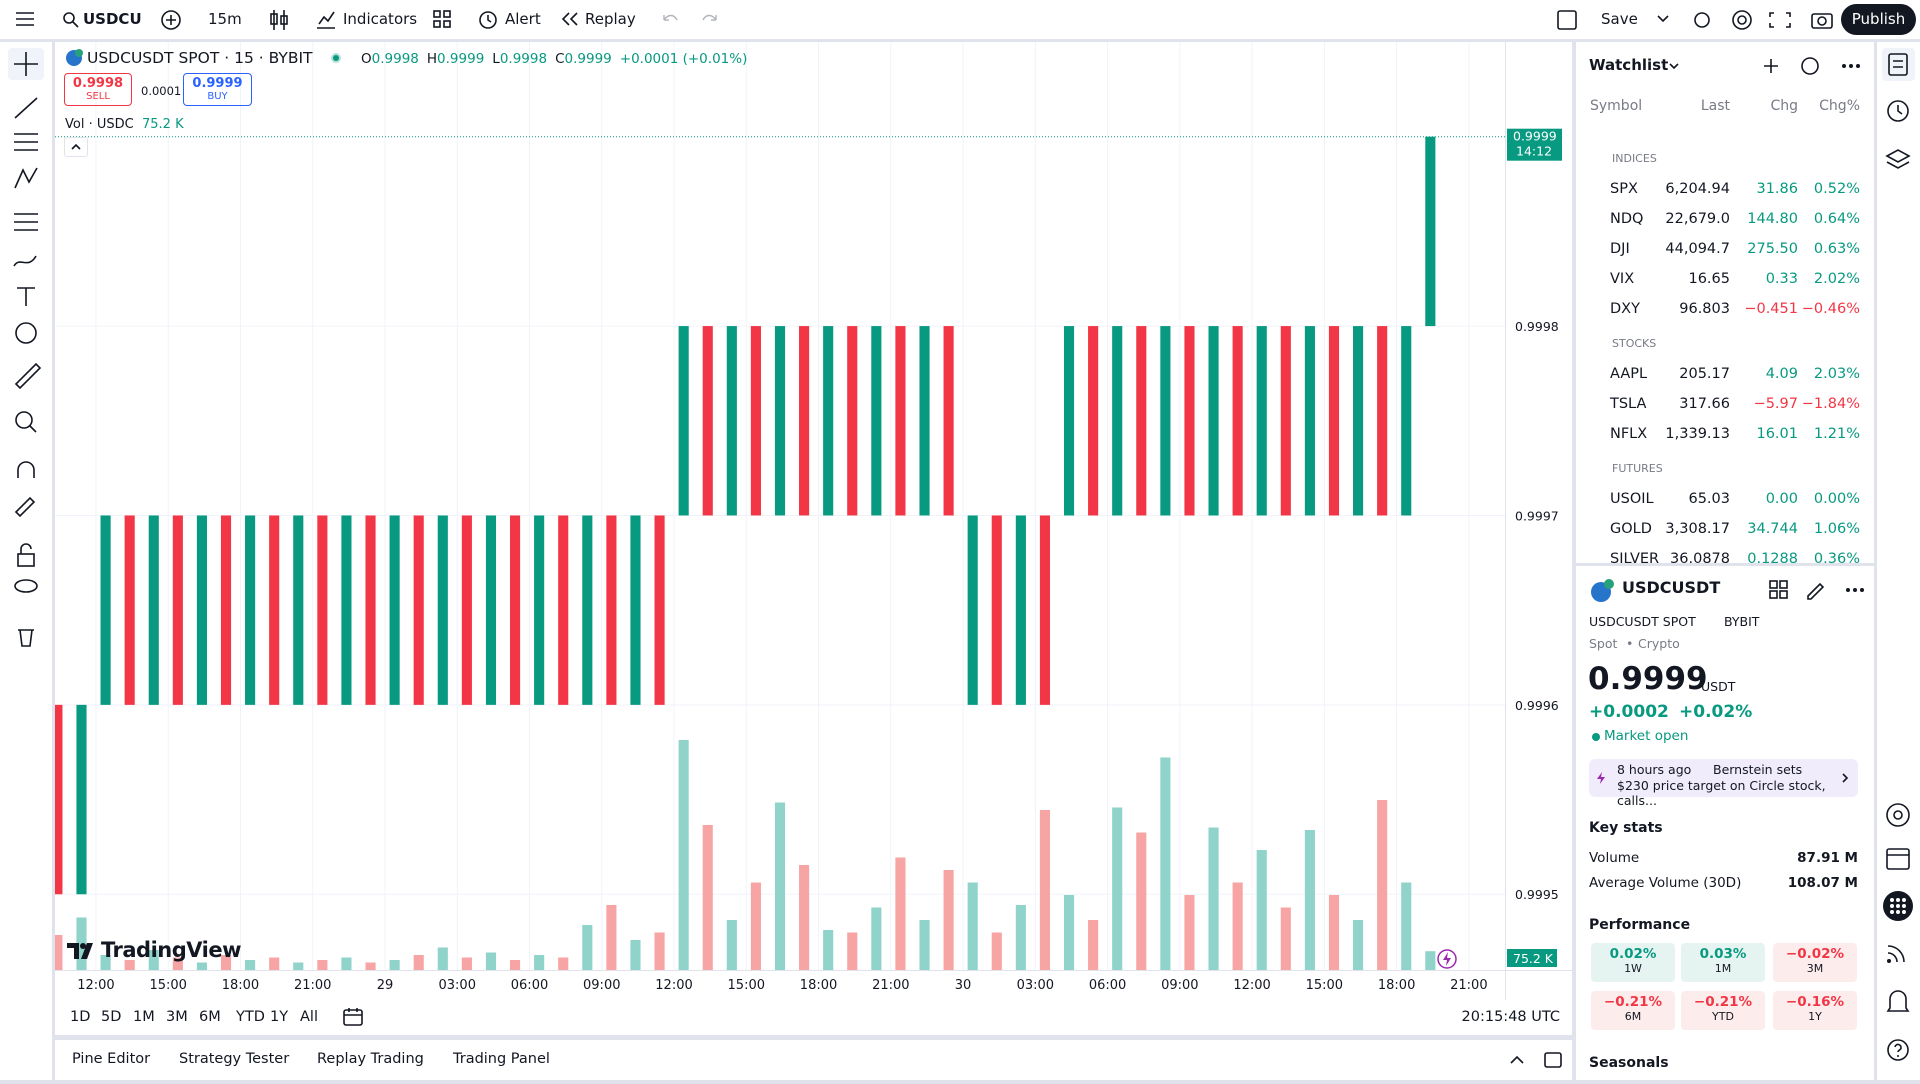 This screenshot has width=1920, height=1084. What do you see at coordinates (1898, 561) in the screenshot?
I see `side-icon-set` at bounding box center [1898, 561].